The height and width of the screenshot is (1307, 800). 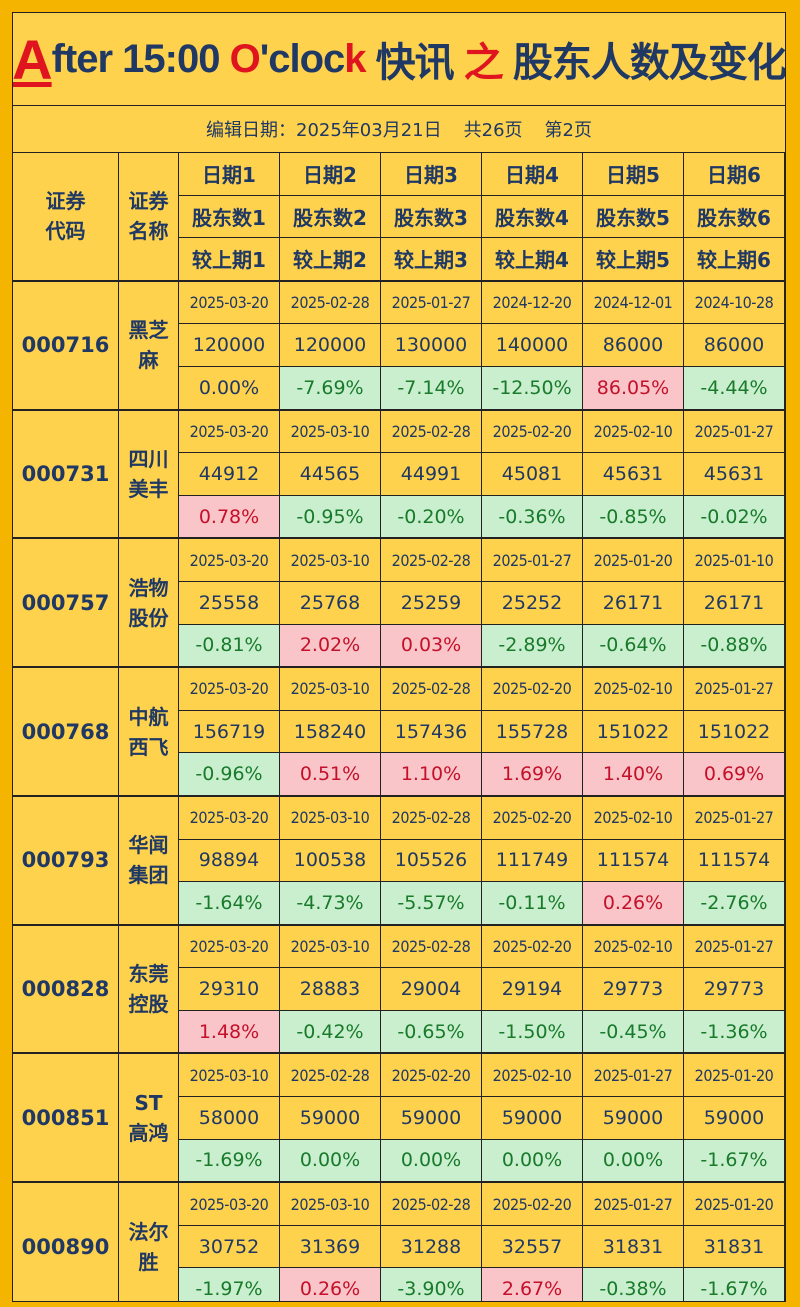 I want to click on stock-name: 法尔胜, so click(x=148, y=1241).